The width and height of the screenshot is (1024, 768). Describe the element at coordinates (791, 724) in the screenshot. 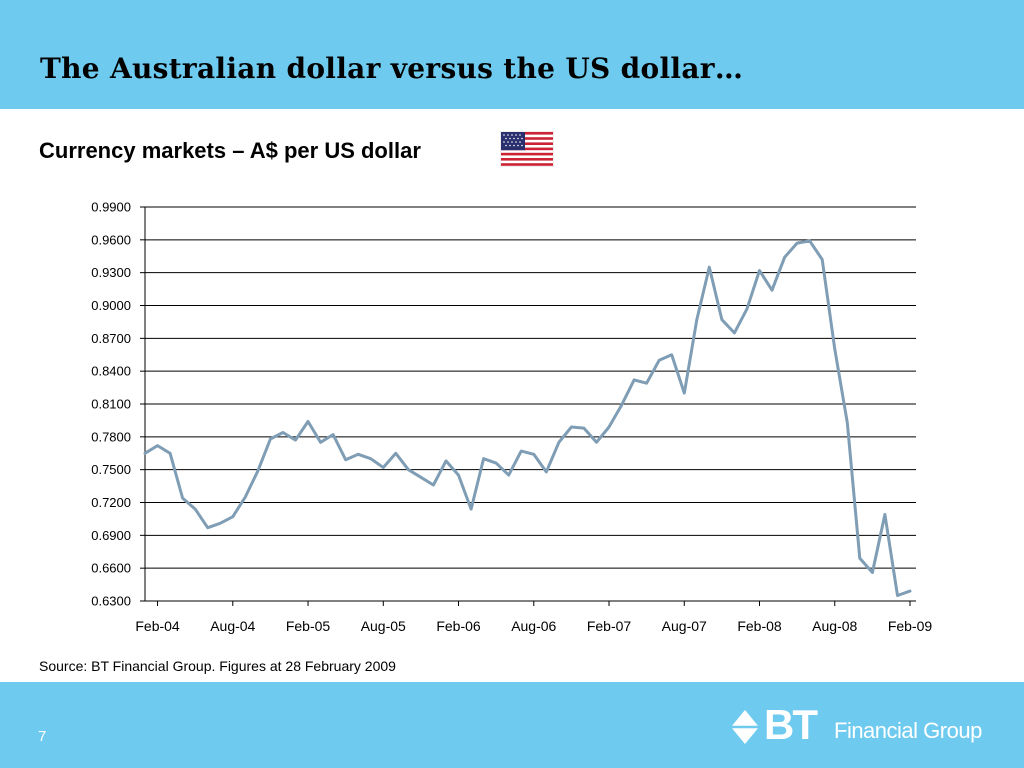

I see `logo-bt-text: BT` at that location.